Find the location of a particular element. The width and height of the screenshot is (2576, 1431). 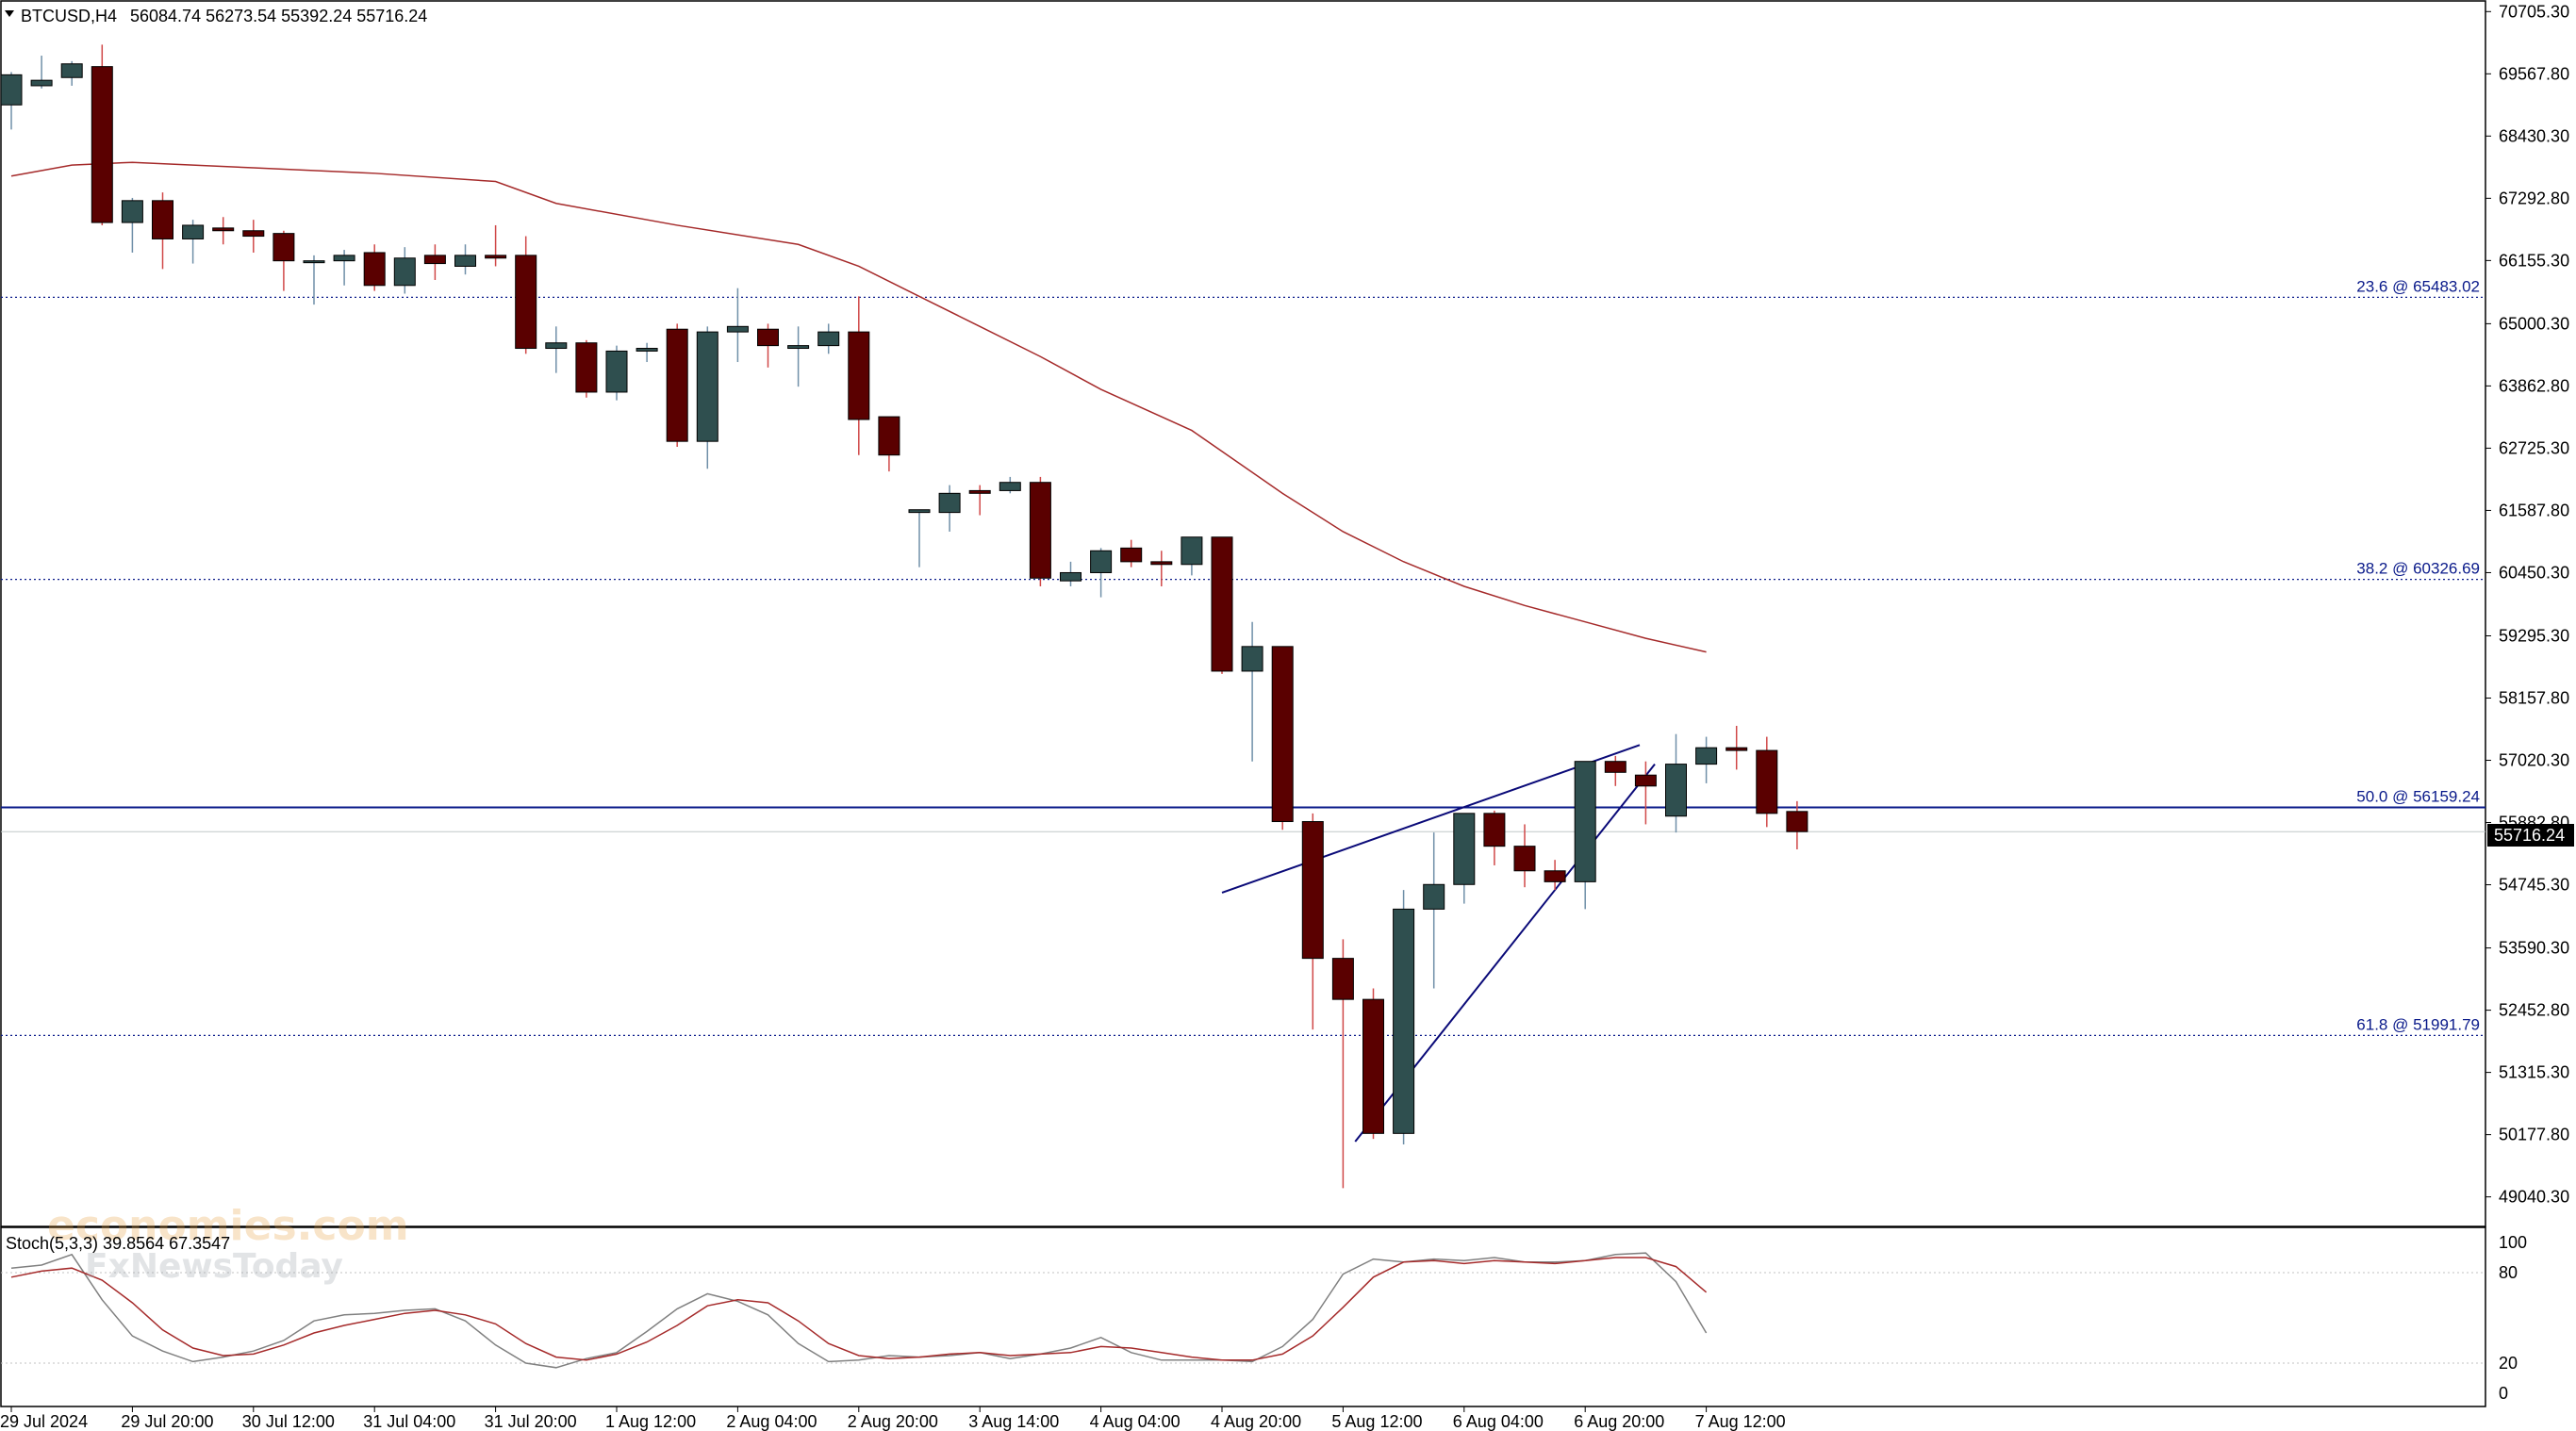

stoch-signal-line is located at coordinates (859, 1309).